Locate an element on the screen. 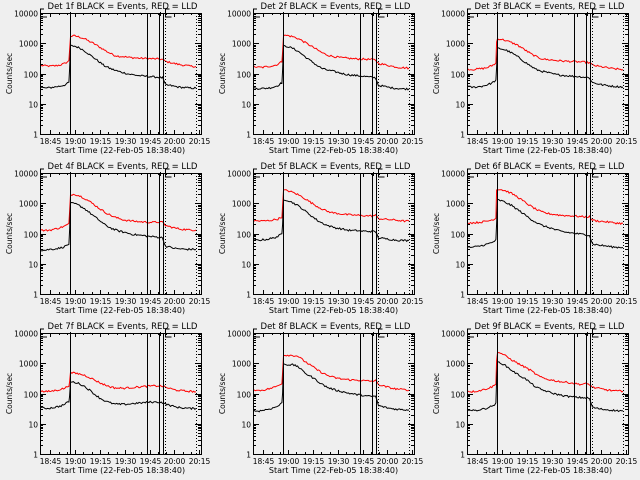  panel-title: Det 3f BLACK = Events, RED = LLD is located at coordinates (550, 7).